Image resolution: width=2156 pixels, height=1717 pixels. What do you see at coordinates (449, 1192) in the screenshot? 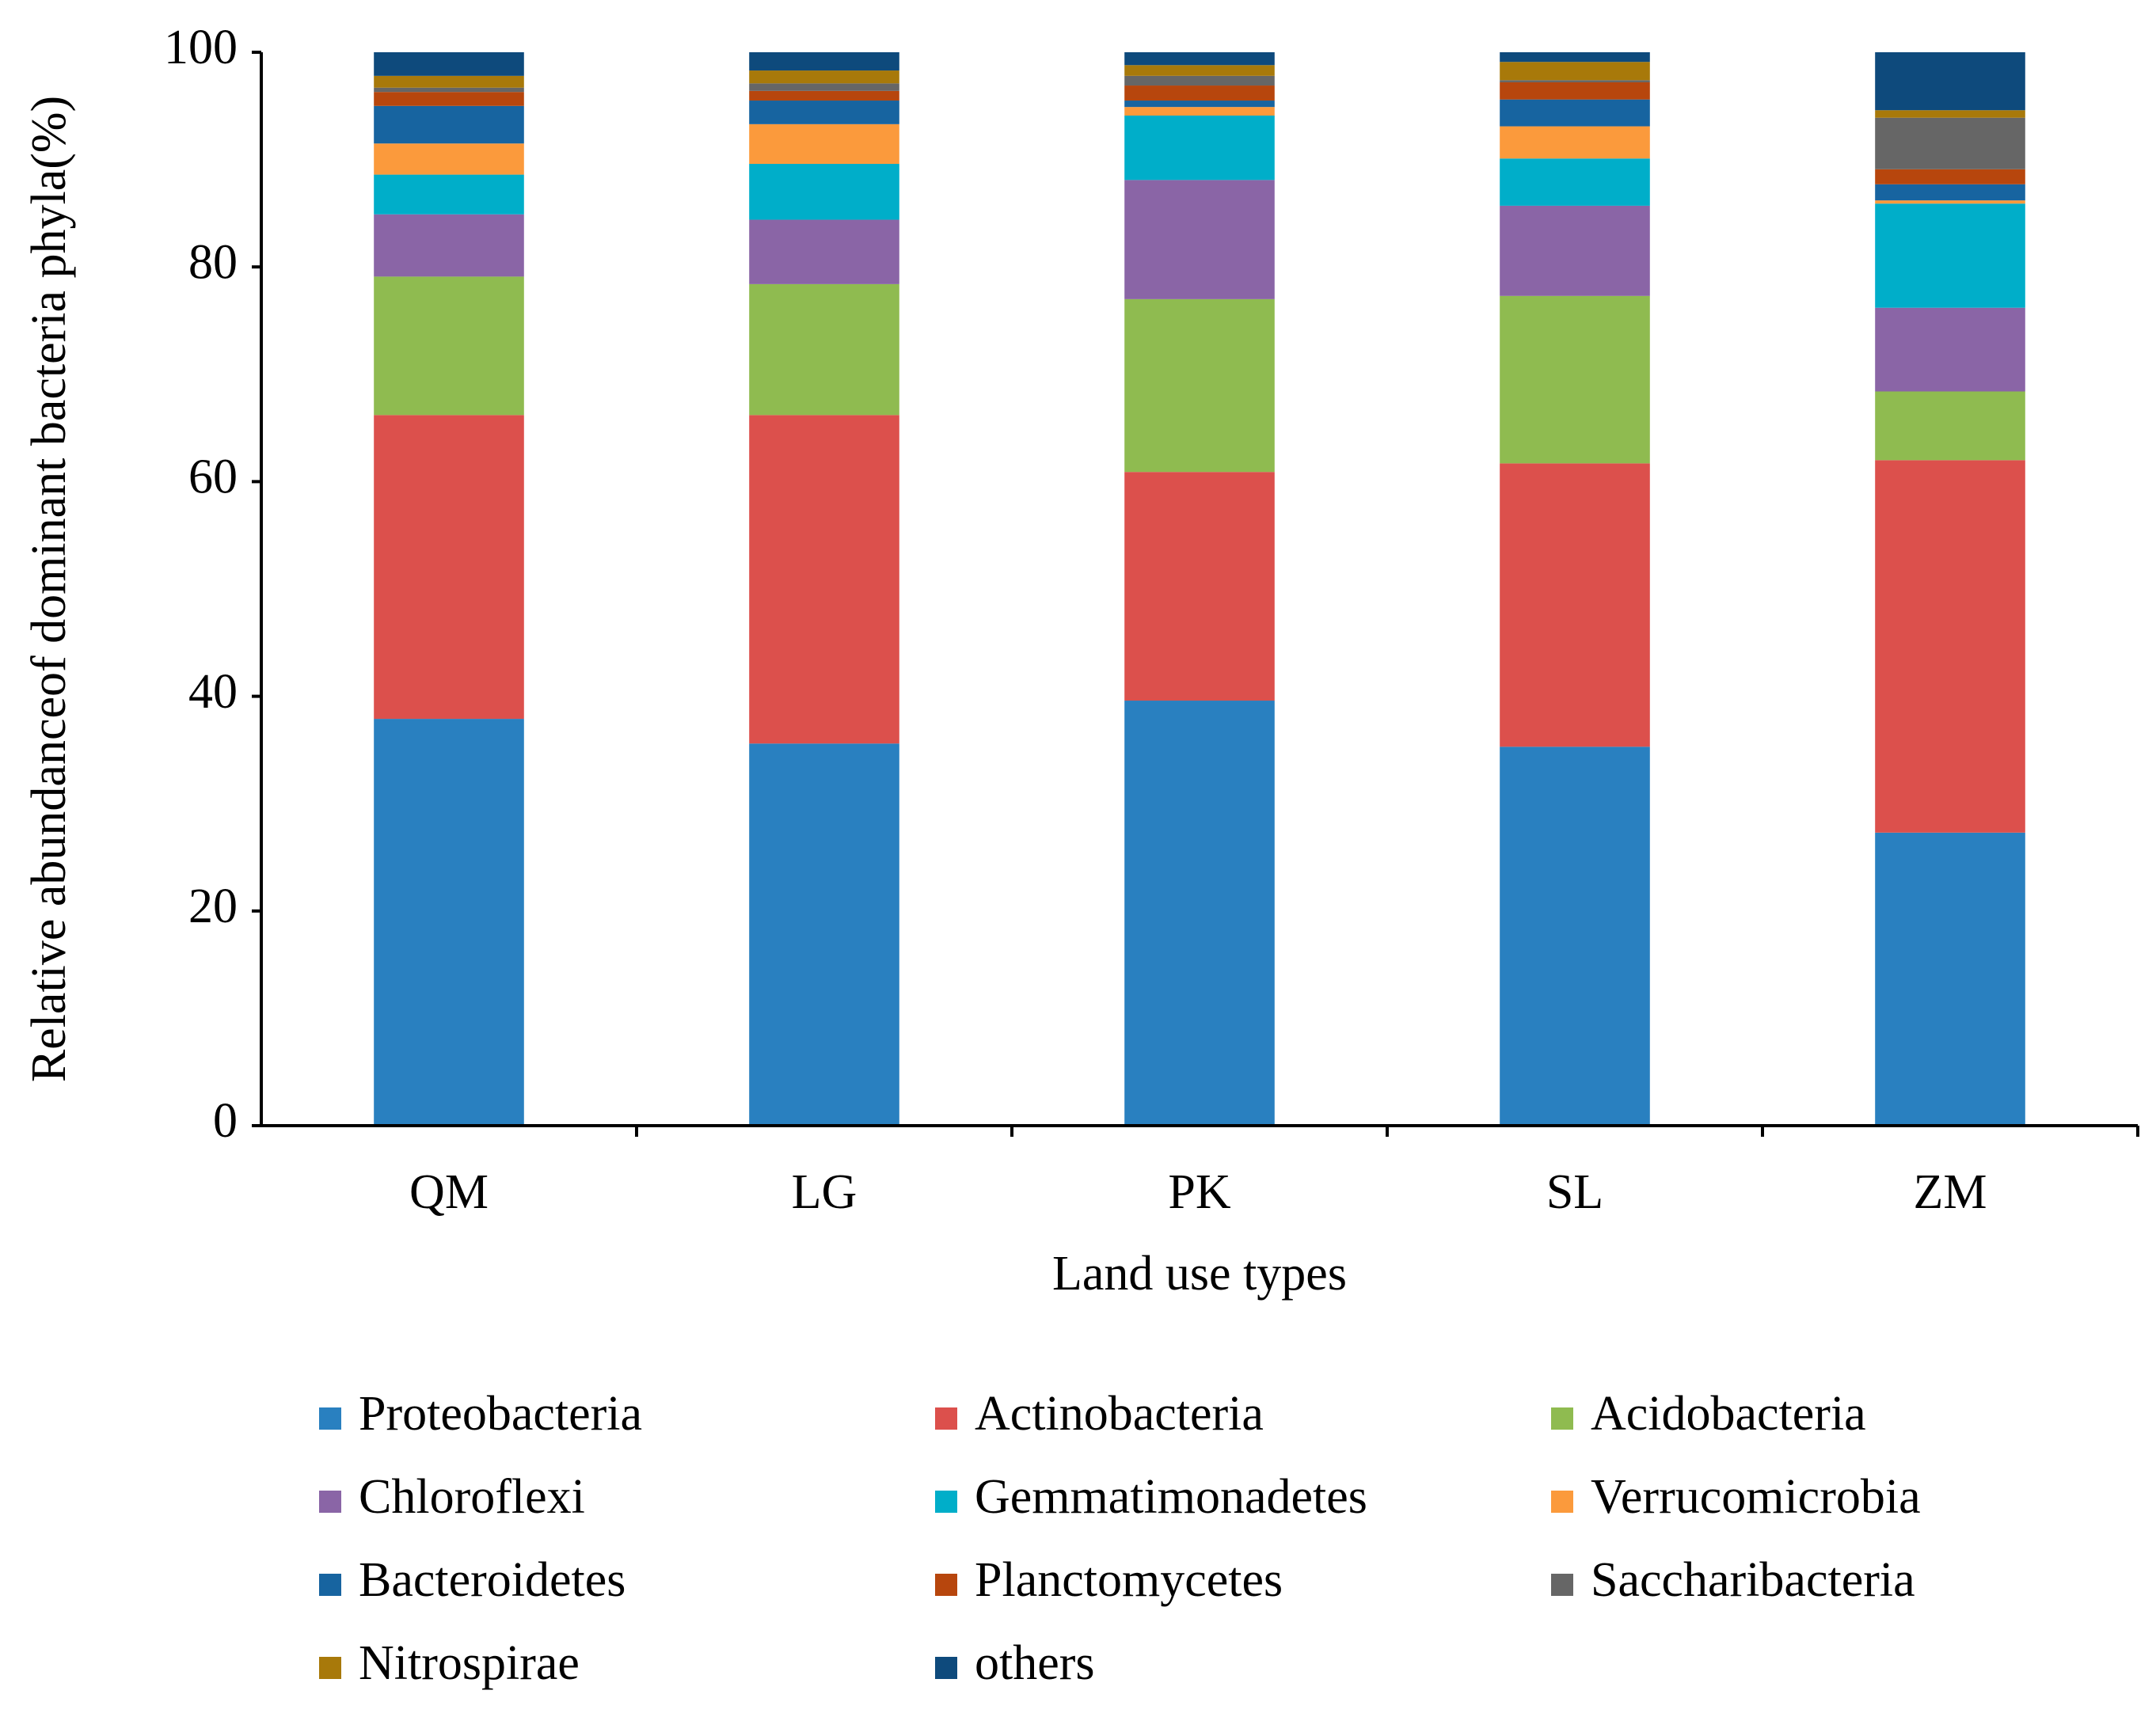
I see `x-tick-label: QM` at bounding box center [449, 1192].